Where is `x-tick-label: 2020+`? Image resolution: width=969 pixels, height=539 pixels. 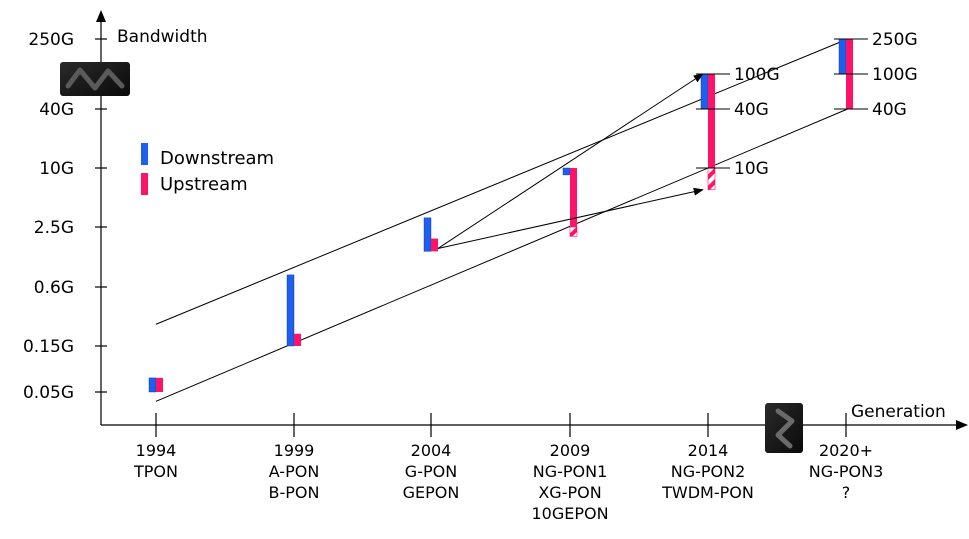
x-tick-label: 2020+ is located at coordinates (846, 450).